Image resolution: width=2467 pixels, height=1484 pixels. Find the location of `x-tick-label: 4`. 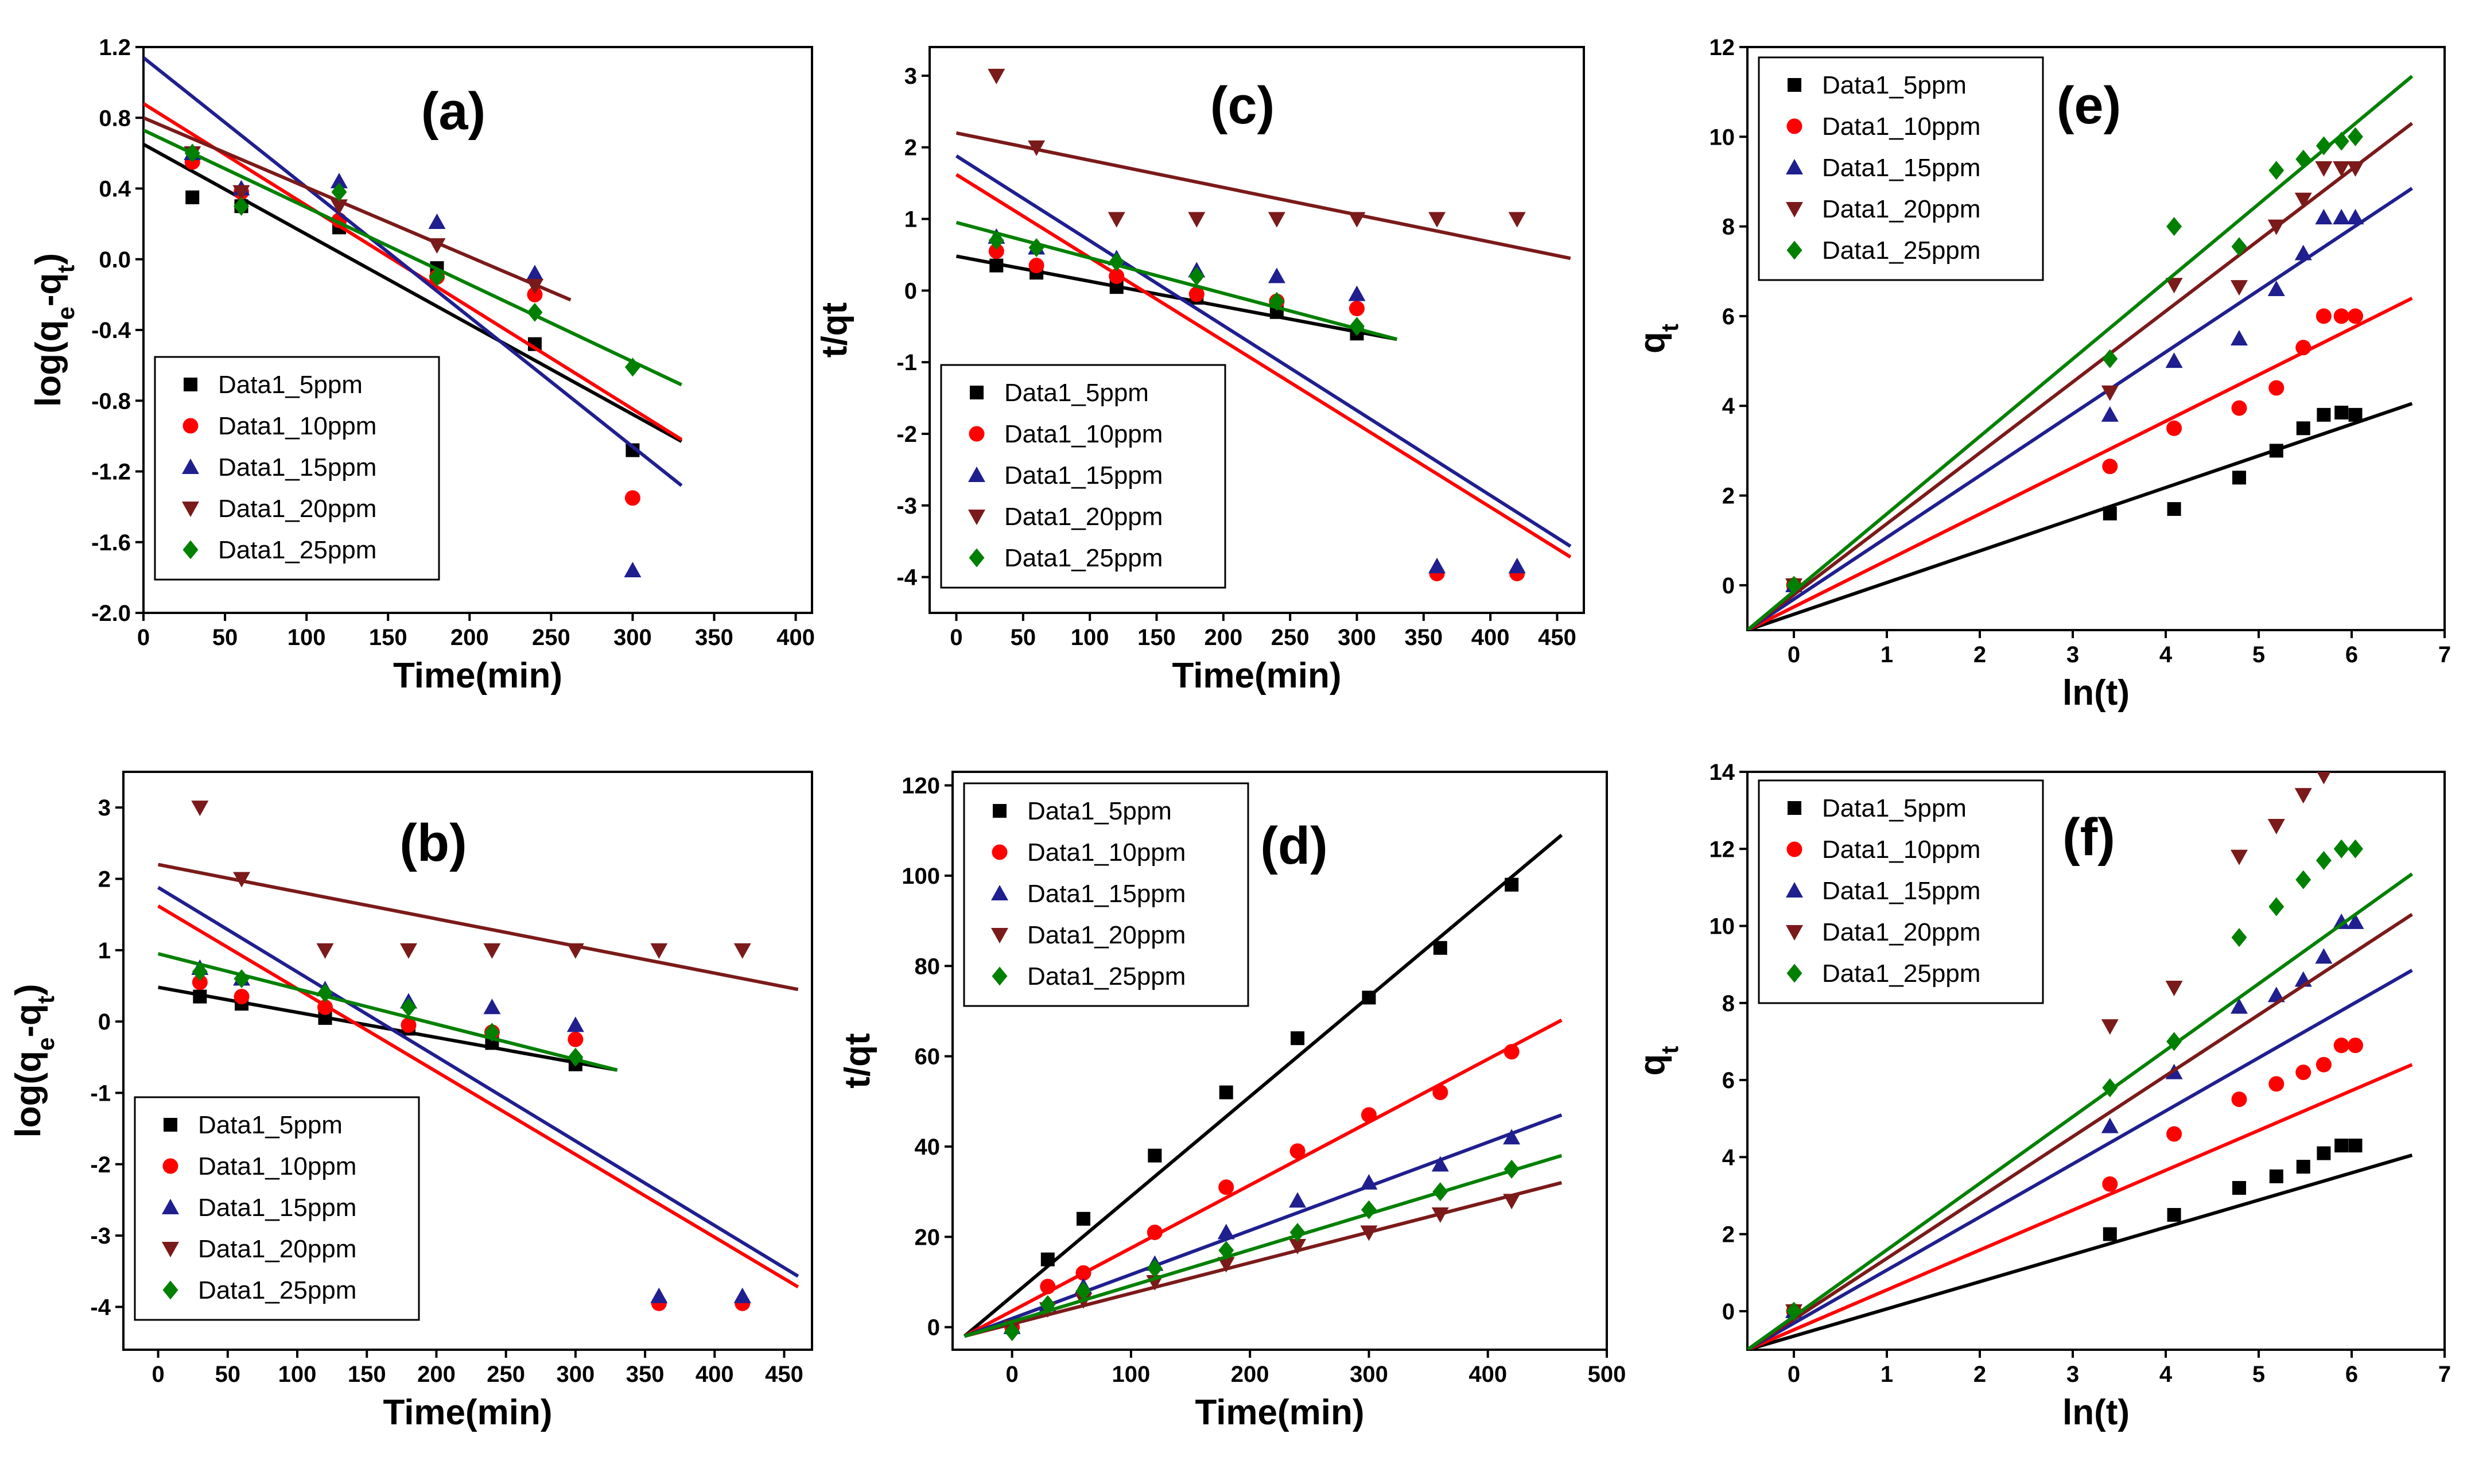

x-tick-label: 4 is located at coordinates (2166, 1374).